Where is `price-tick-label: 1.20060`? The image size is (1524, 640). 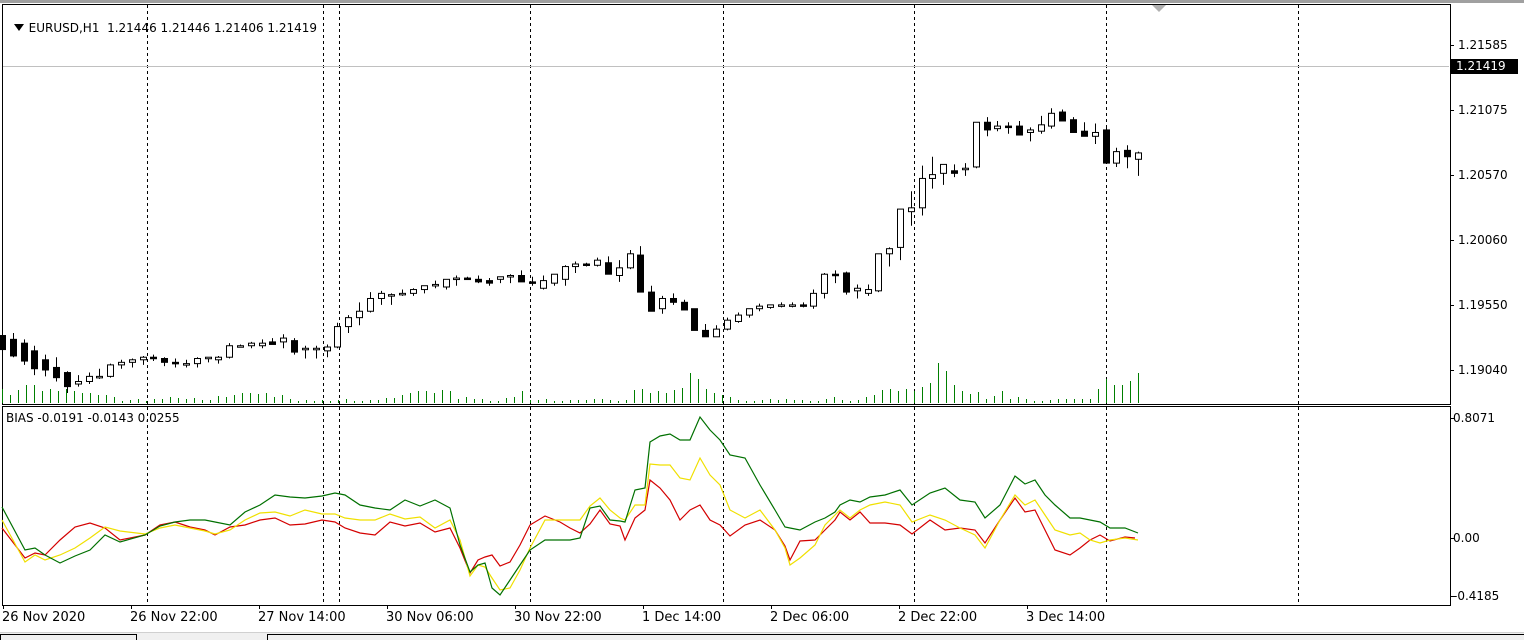
price-tick-label: 1.20060 is located at coordinates (1483, 240).